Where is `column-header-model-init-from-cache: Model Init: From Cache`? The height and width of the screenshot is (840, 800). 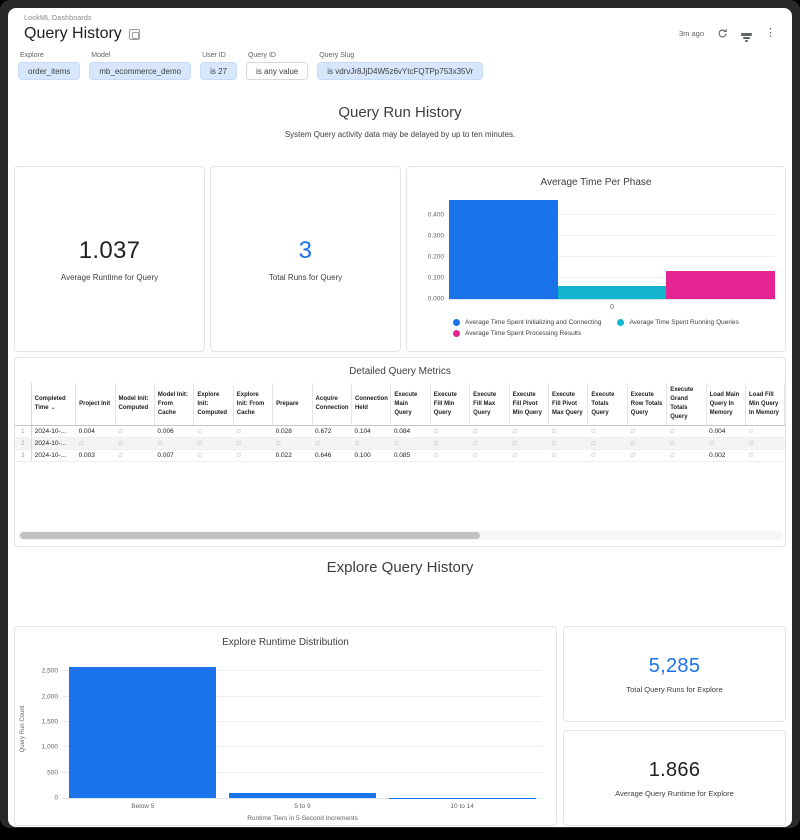 column-header-model-init-from-cache: Model Init: From Cache is located at coordinates (174, 404).